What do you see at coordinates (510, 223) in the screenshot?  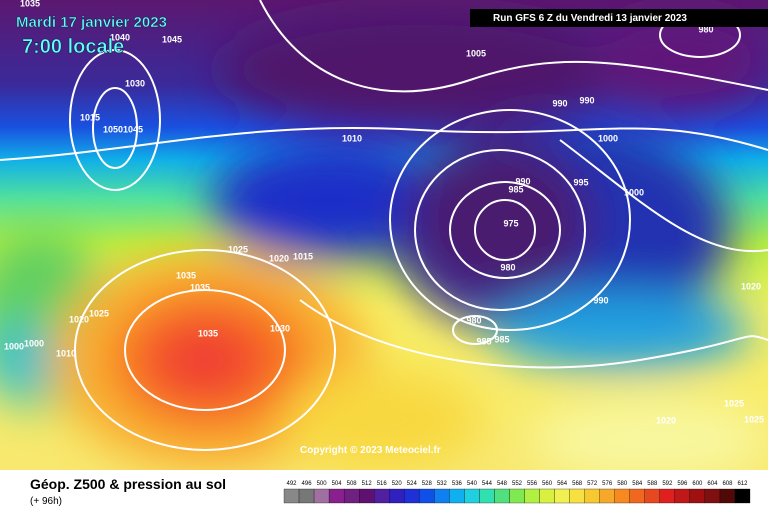 I see `isobar-label: 975` at bounding box center [510, 223].